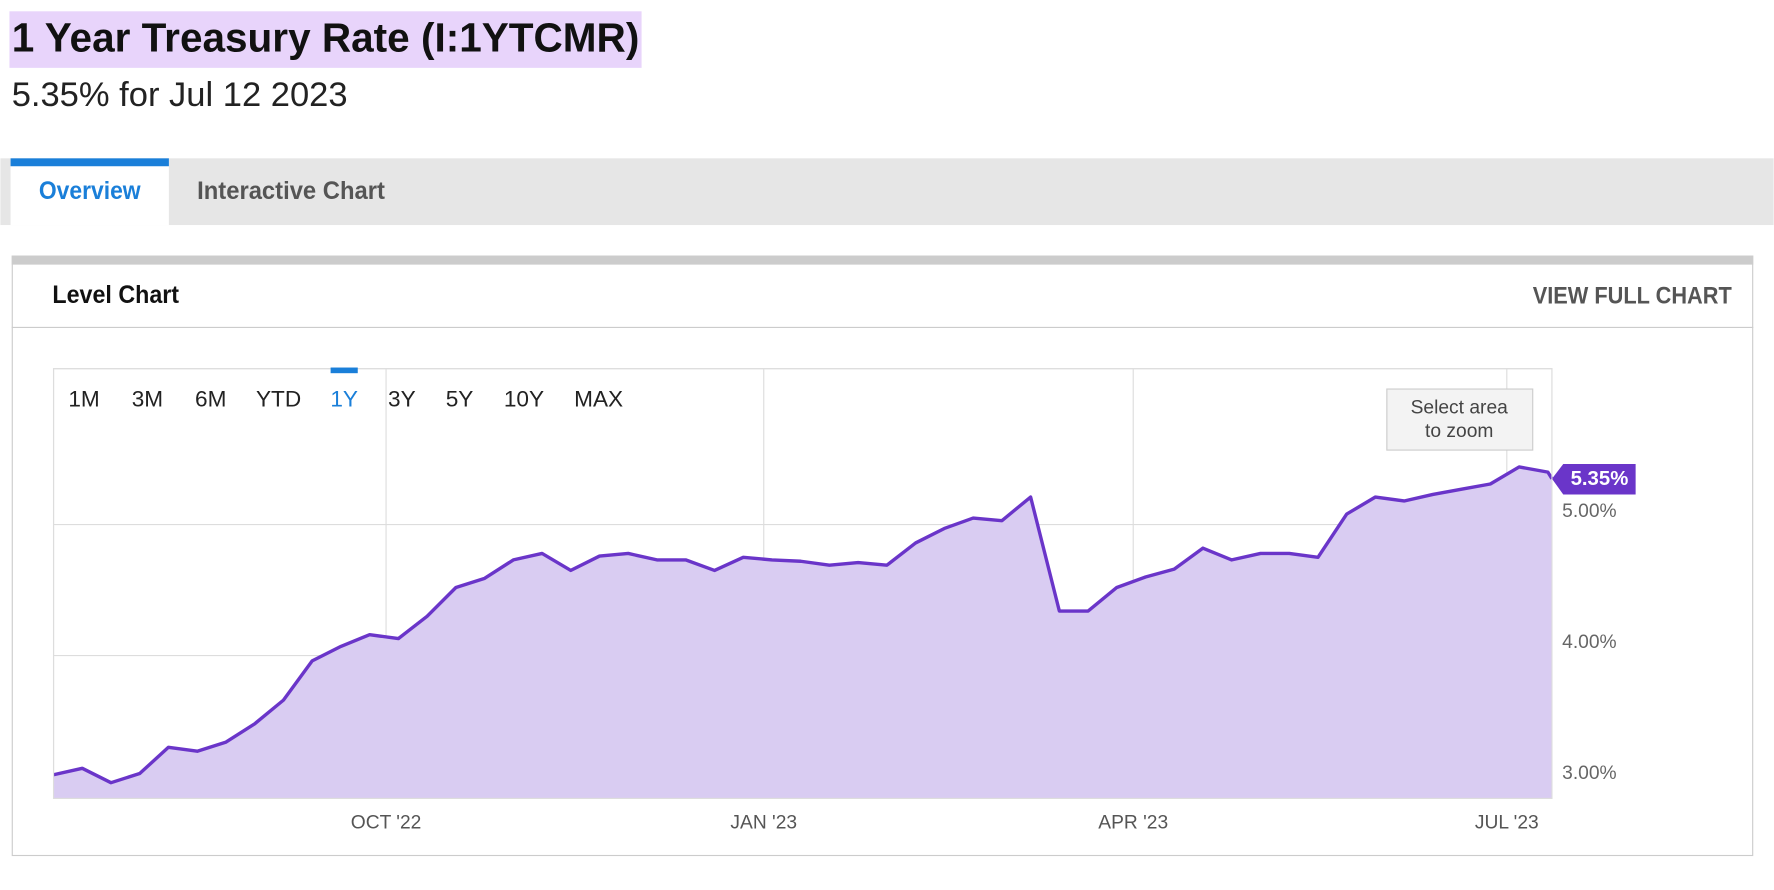 This screenshot has height=890, width=1774. What do you see at coordinates (763, 822) in the screenshot?
I see `x-tick-label: JAN '23` at bounding box center [763, 822].